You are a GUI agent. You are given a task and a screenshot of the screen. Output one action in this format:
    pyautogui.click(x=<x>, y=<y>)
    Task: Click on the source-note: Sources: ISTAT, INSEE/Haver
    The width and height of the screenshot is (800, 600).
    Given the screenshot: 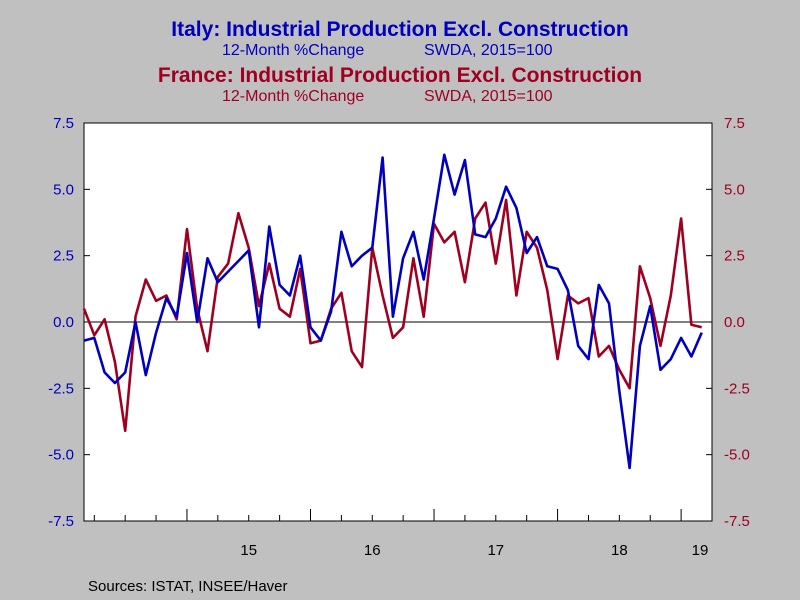 What is the action you would take?
    pyautogui.click(x=188, y=586)
    